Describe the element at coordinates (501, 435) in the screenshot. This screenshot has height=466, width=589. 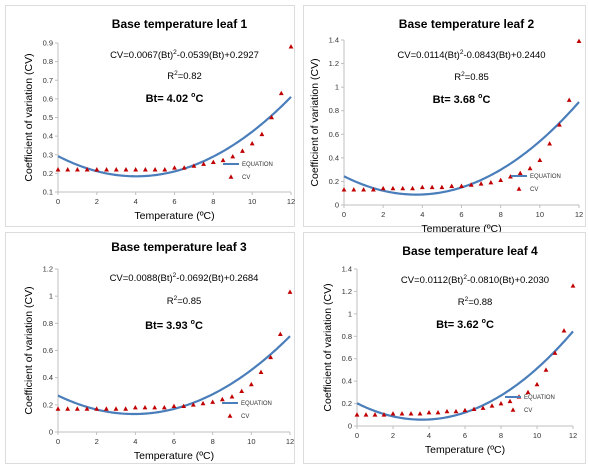
I see `x-tick-label: 8` at that location.